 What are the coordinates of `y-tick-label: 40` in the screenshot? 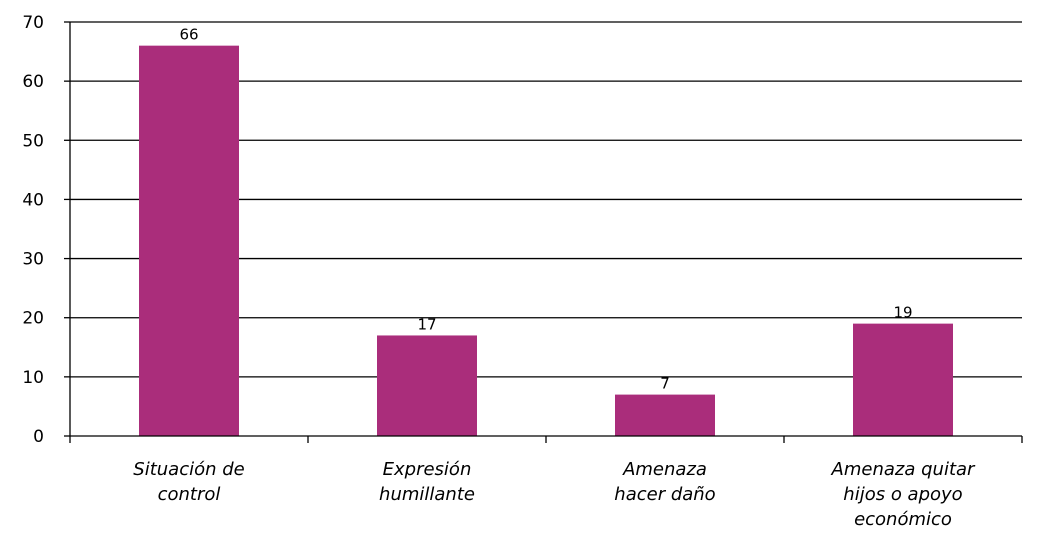 It's located at (33, 200).